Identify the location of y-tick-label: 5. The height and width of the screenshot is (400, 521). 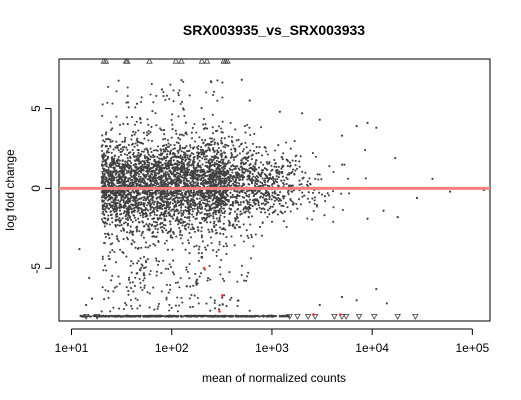
(36, 108).